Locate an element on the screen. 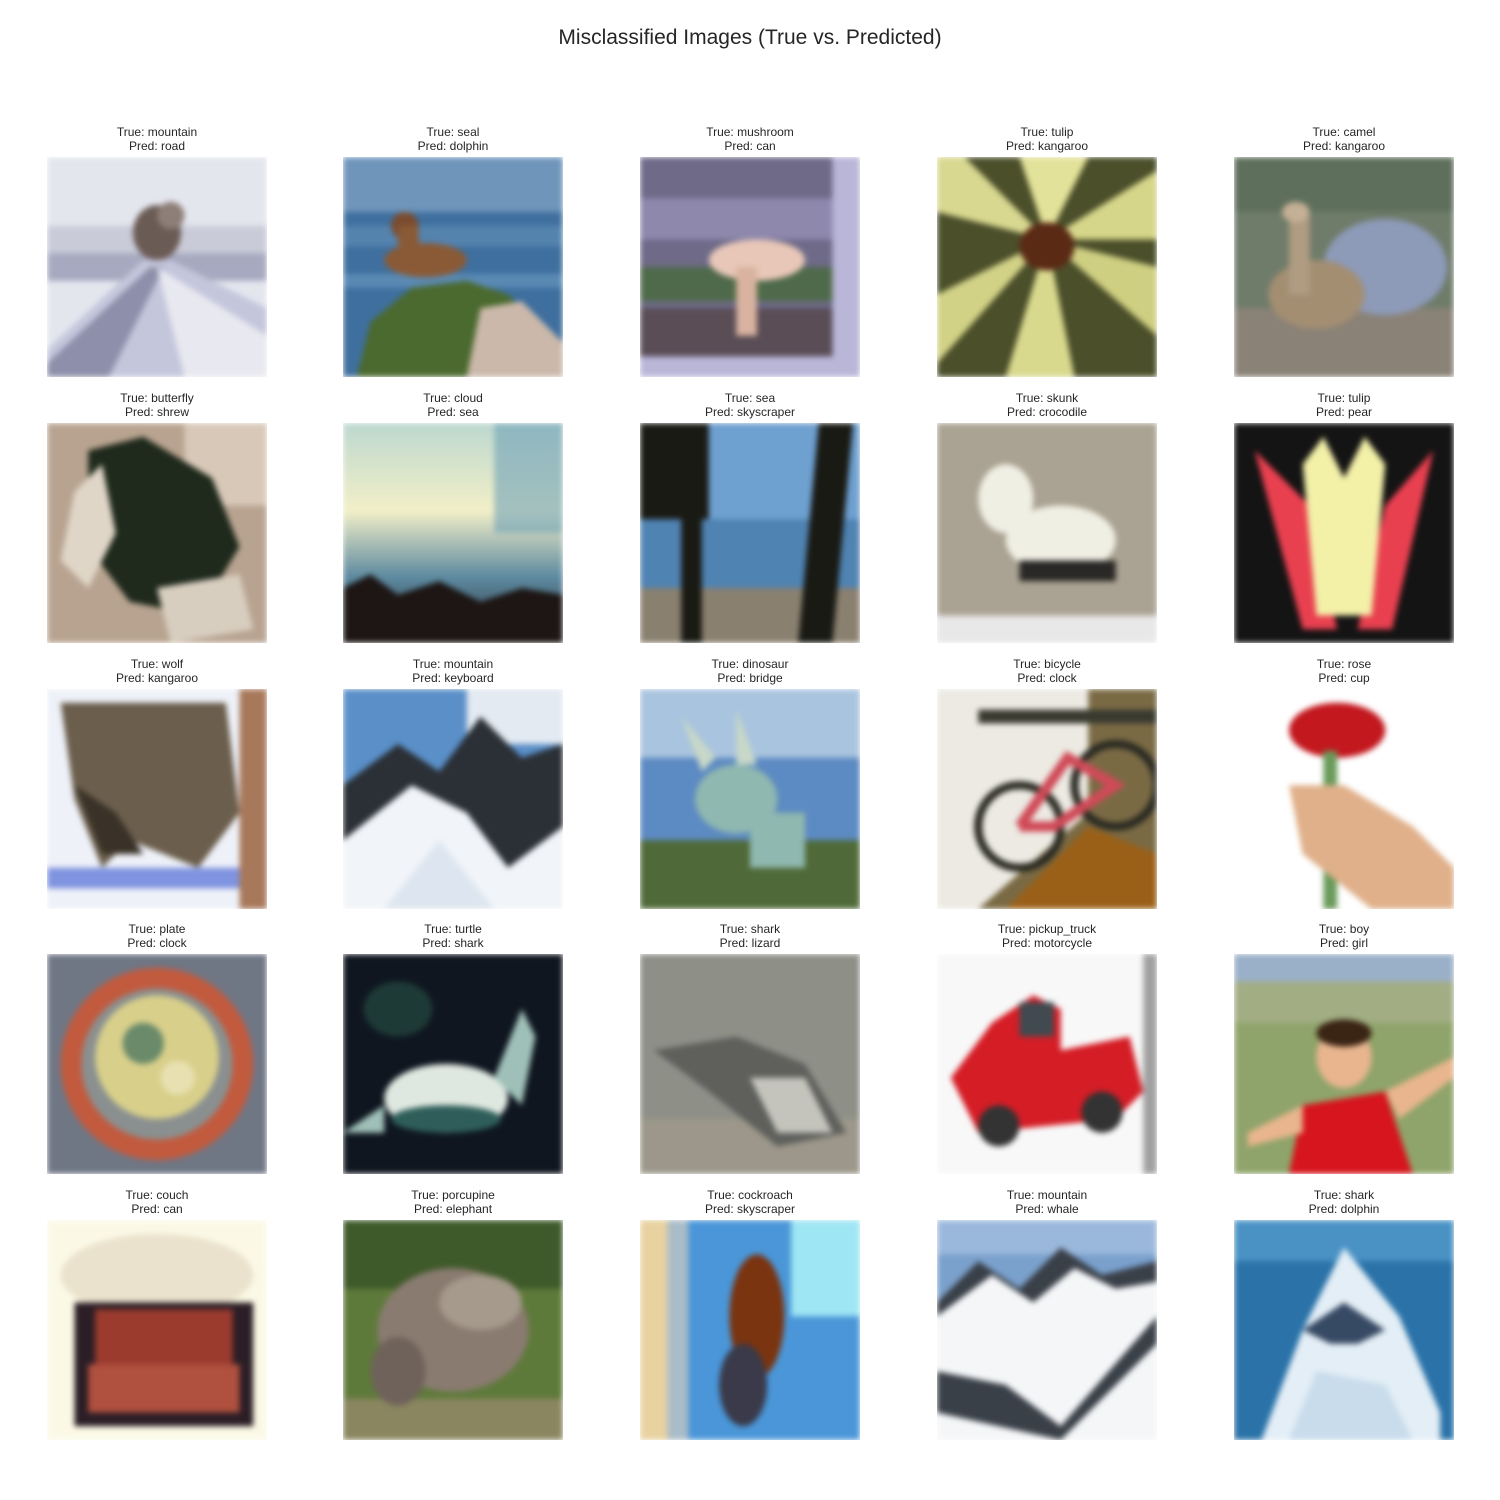  true-label: True: wolf is located at coordinates (157, 664).